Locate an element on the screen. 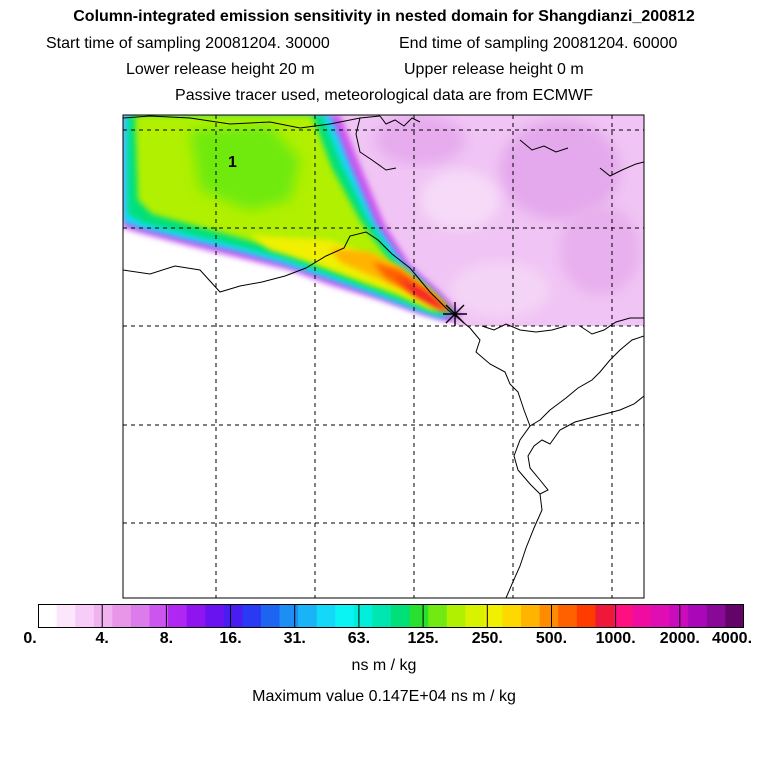 The image size is (768, 773). colorbar-units: ns m / kg is located at coordinates (384, 665).